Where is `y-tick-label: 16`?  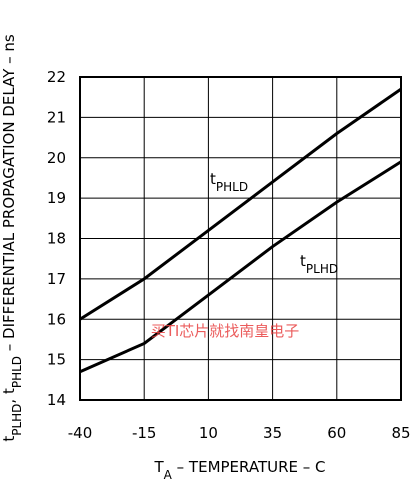
y-tick-label: 16 is located at coordinates (56, 319).